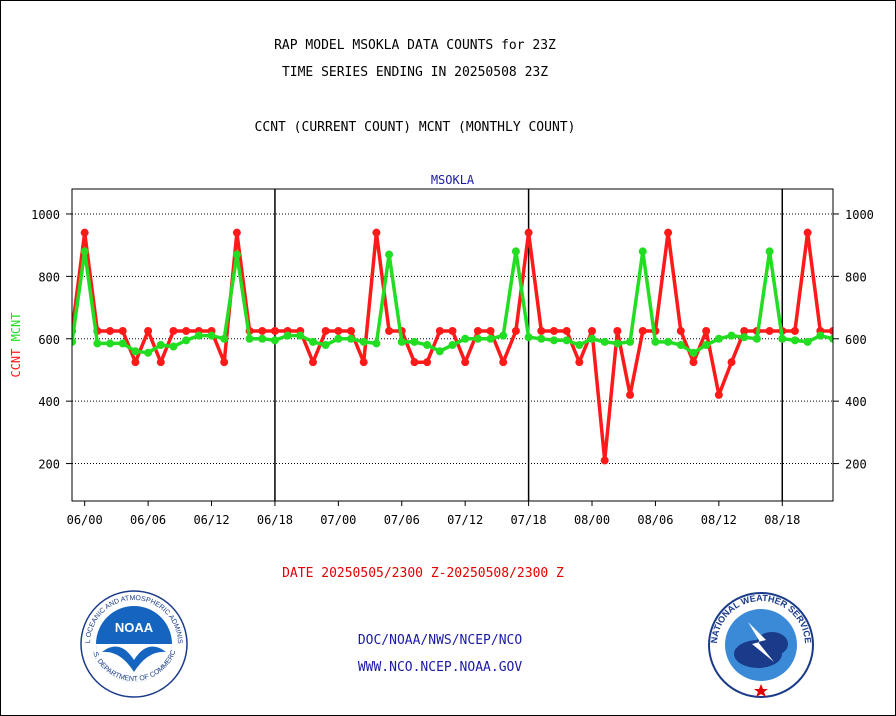  What do you see at coordinates (452, 302) in the screenshot?
I see `mcnt-series` at bounding box center [452, 302].